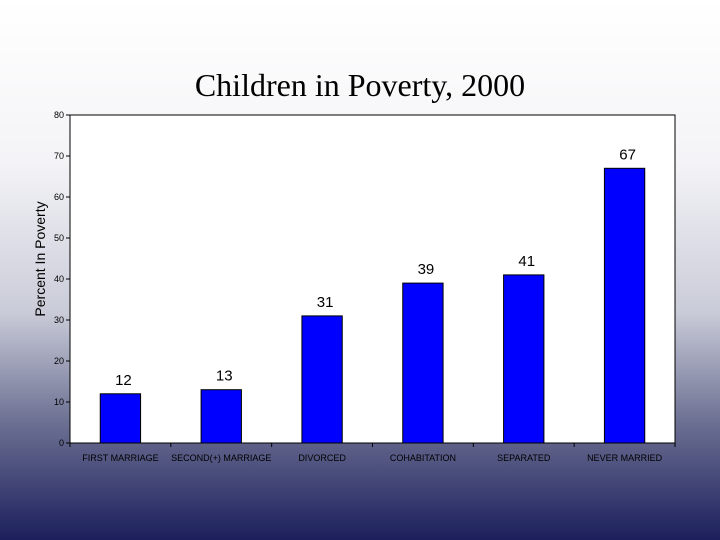  What do you see at coordinates (325, 302) in the screenshot?
I see `data-label: 31` at bounding box center [325, 302].